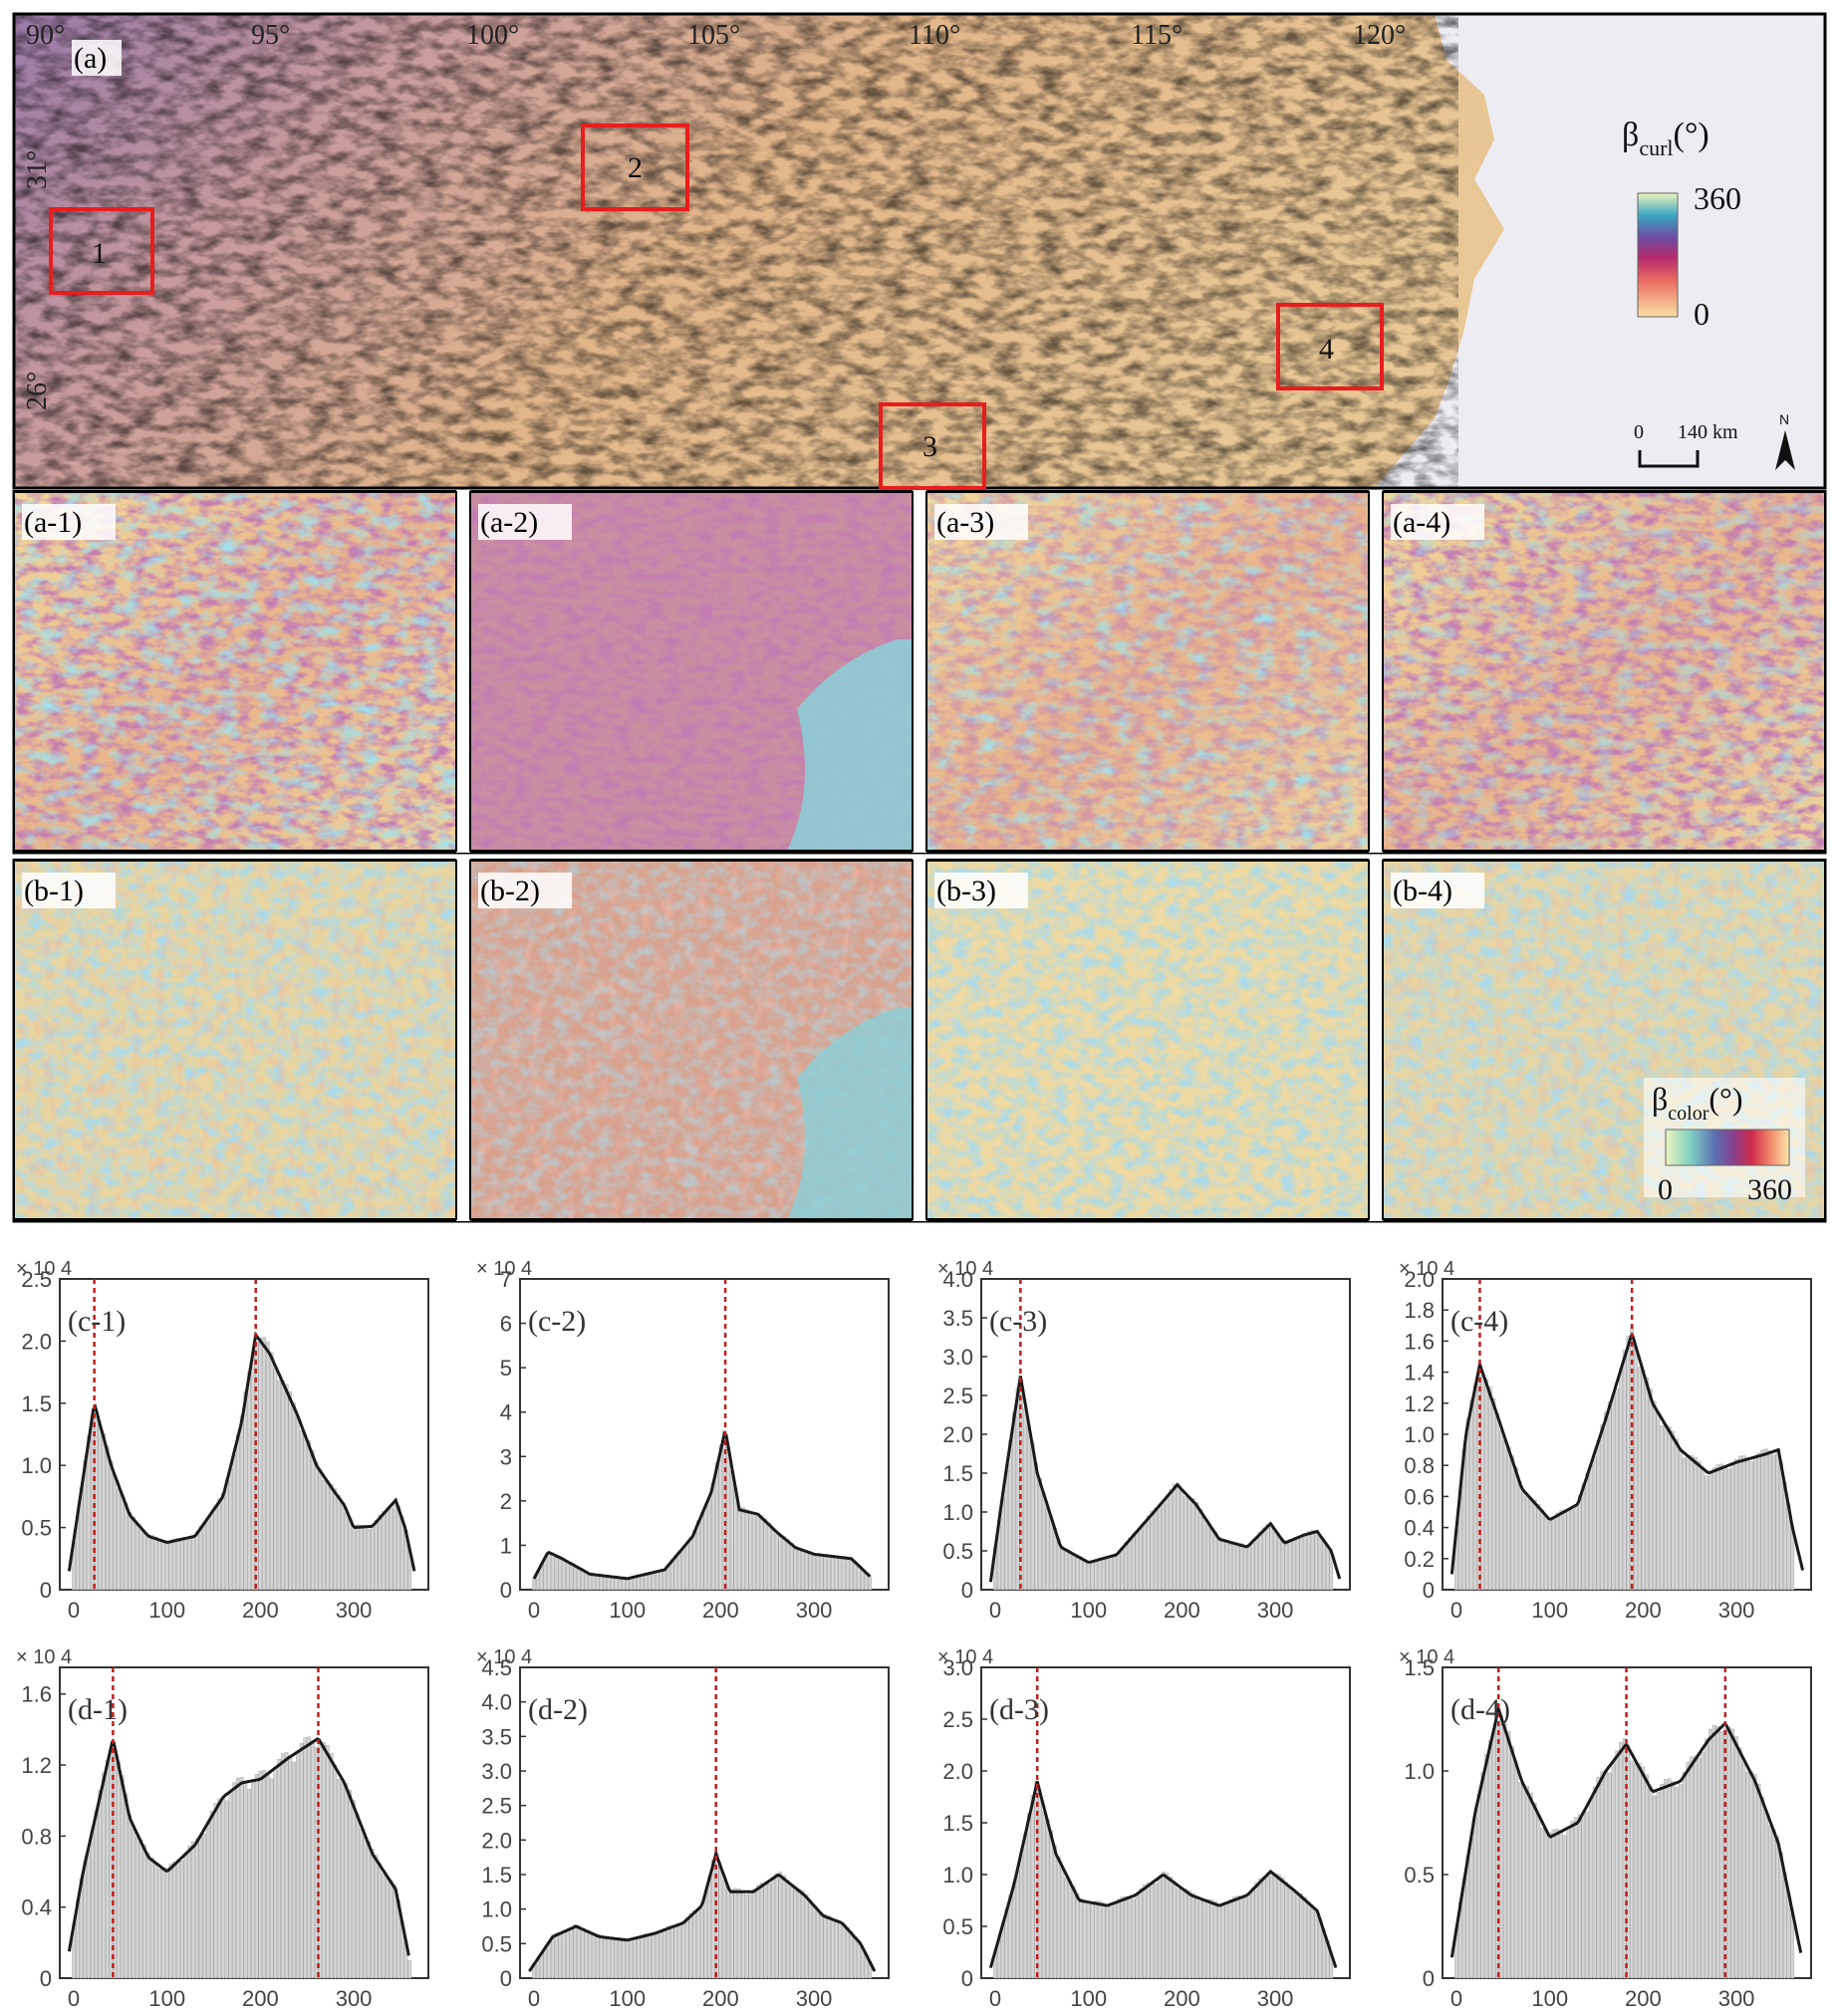 The width and height of the screenshot is (1841, 2016). Describe the element at coordinates (967, 1590) in the screenshot. I see `y-tick-label: 0` at that location.